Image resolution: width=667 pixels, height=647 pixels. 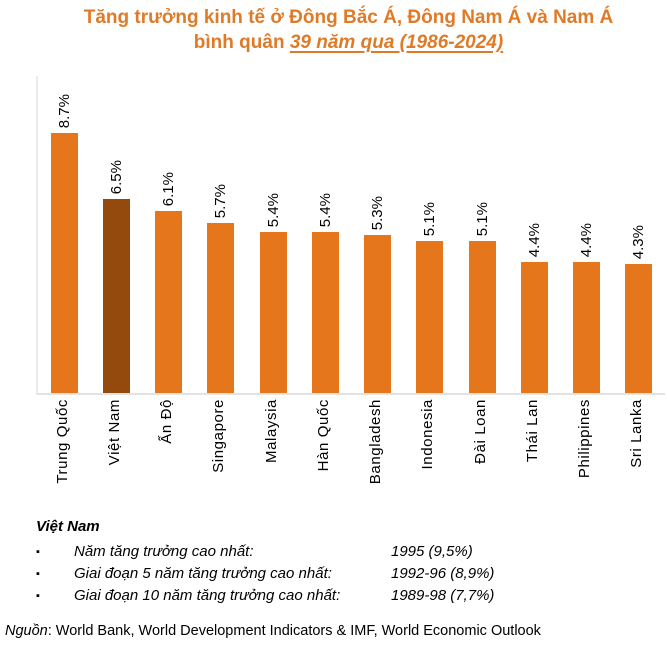 What do you see at coordinates (443, 573) in the screenshot?
I see `note-value: 1992-96 (8,9%)` at bounding box center [443, 573].